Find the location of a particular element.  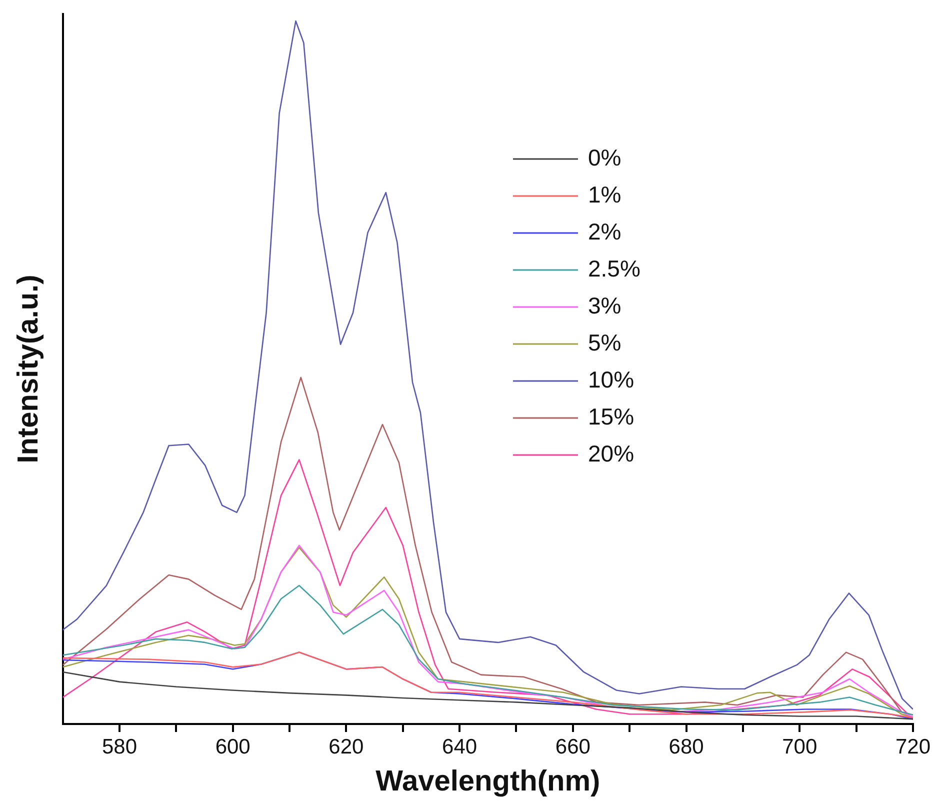

x-tick-label: 600 is located at coordinates (232, 746).